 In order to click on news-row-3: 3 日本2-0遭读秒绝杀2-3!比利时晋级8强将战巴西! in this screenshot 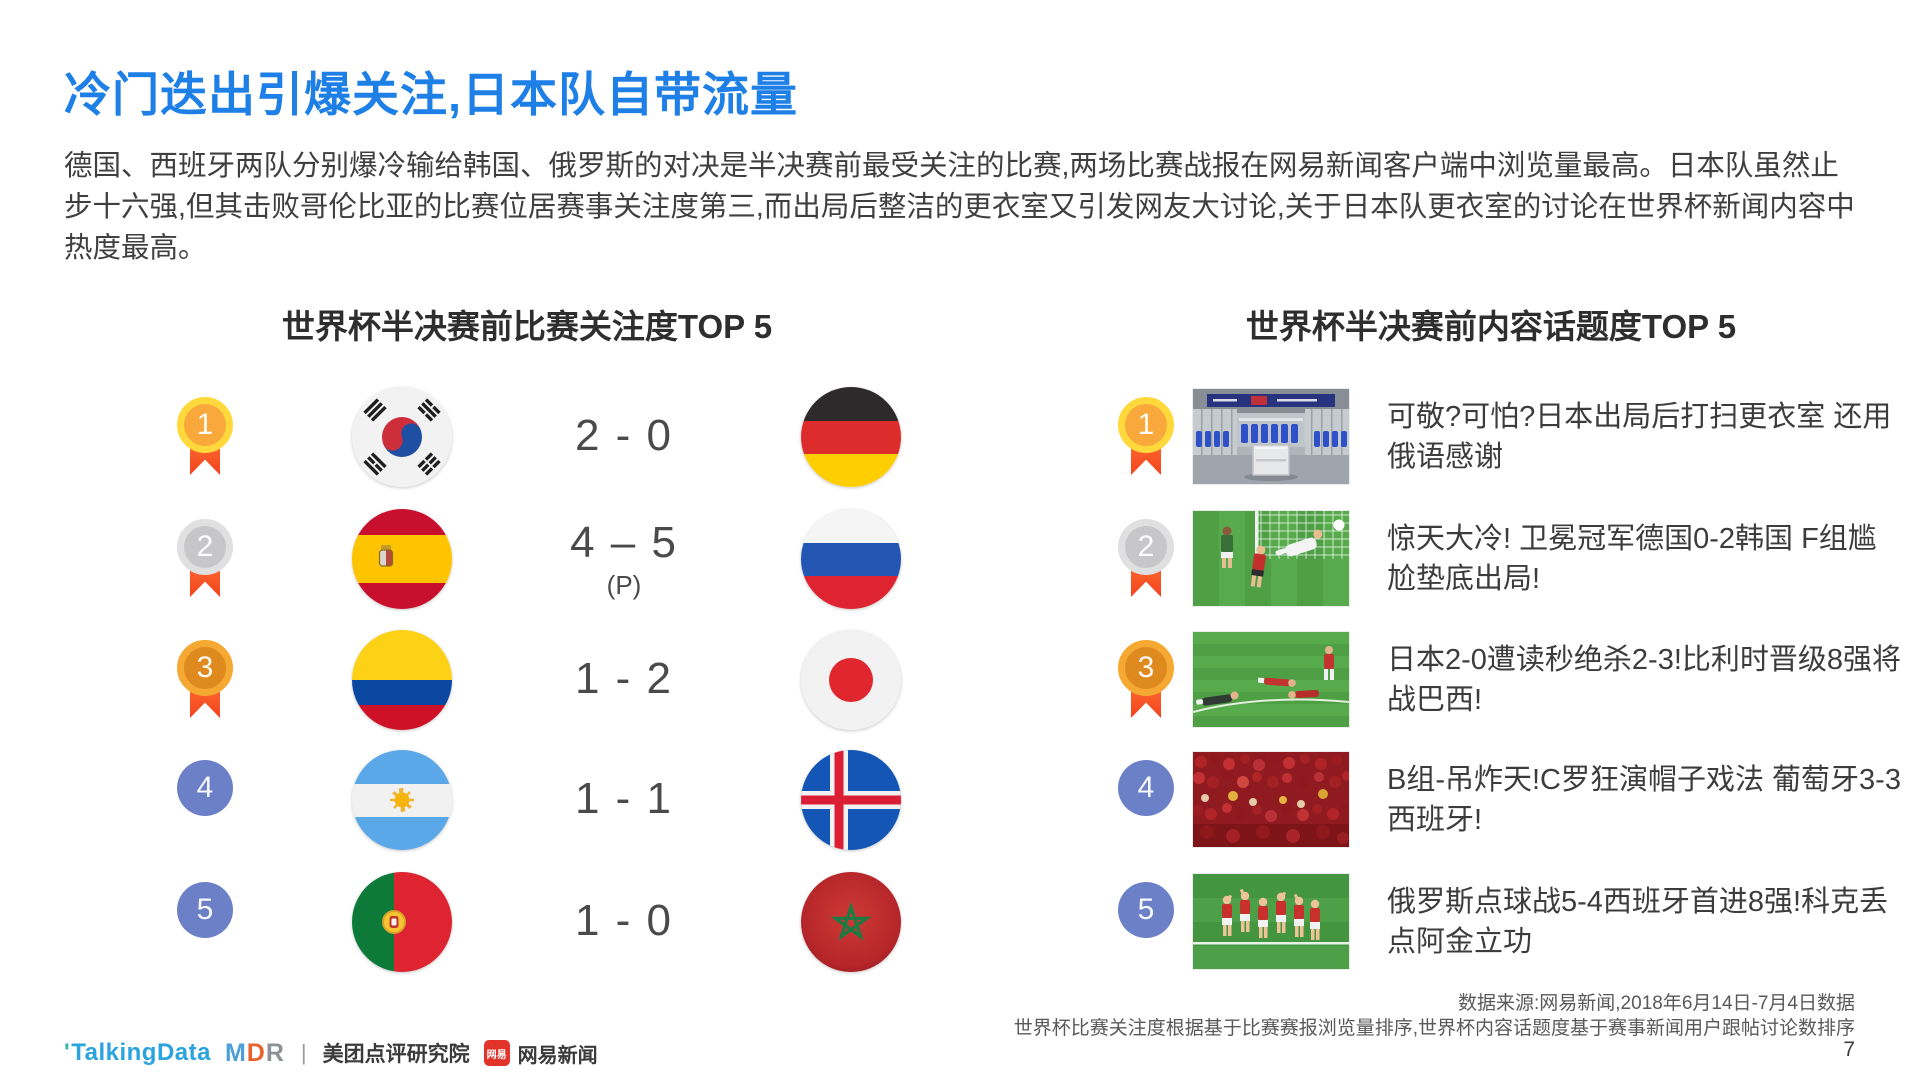, I will do `click(1501, 680)`.